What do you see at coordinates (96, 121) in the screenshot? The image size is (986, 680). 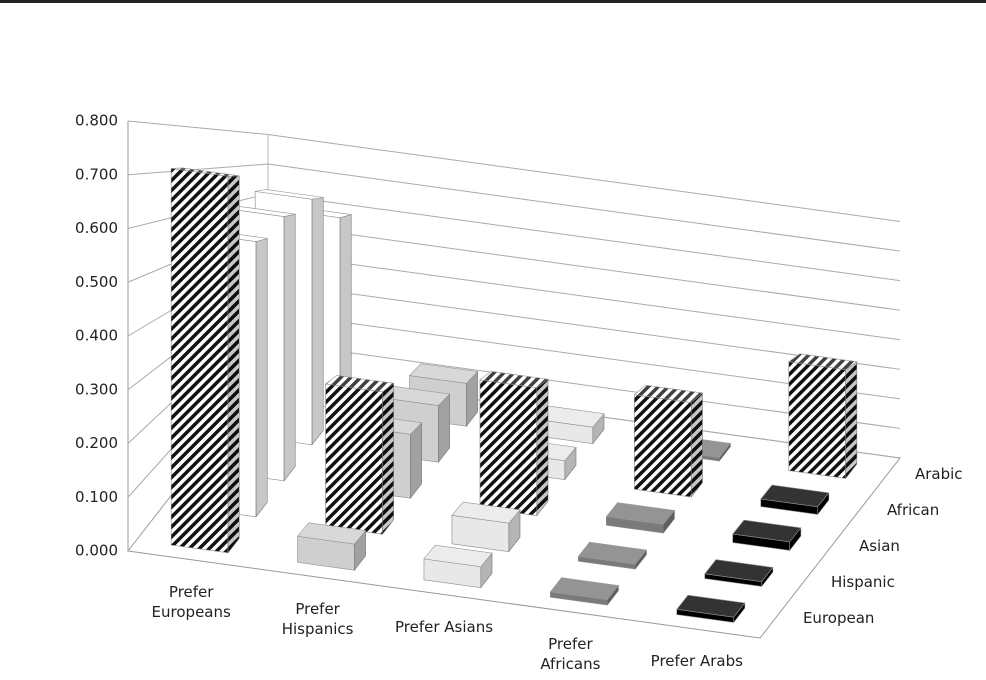 I see `y-tick-label: 0.800` at bounding box center [96, 121].